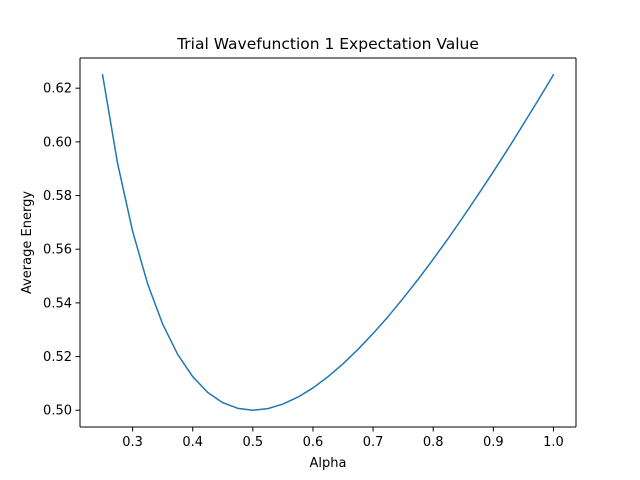 The height and width of the screenshot is (480, 640). Describe the element at coordinates (433, 442) in the screenshot. I see `x-tick-label: 0.8` at that location.